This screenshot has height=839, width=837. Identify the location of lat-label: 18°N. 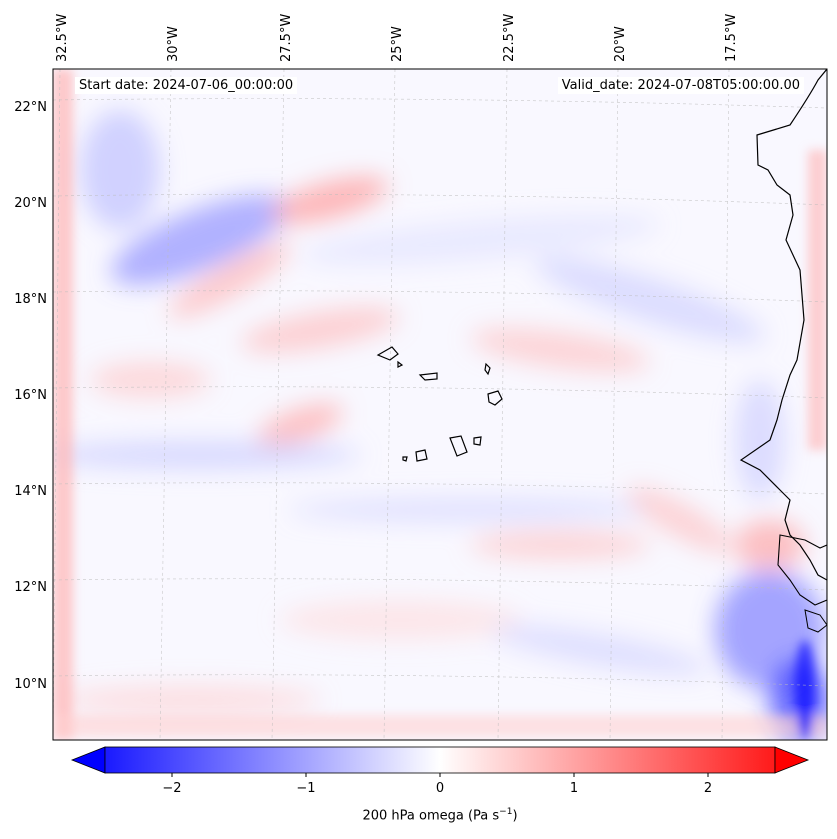
(30, 299).